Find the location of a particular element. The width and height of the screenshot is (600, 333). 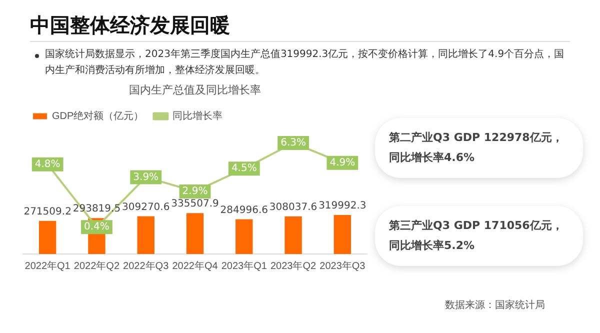

text: 同比增长率5.2% is located at coordinates (432, 246).